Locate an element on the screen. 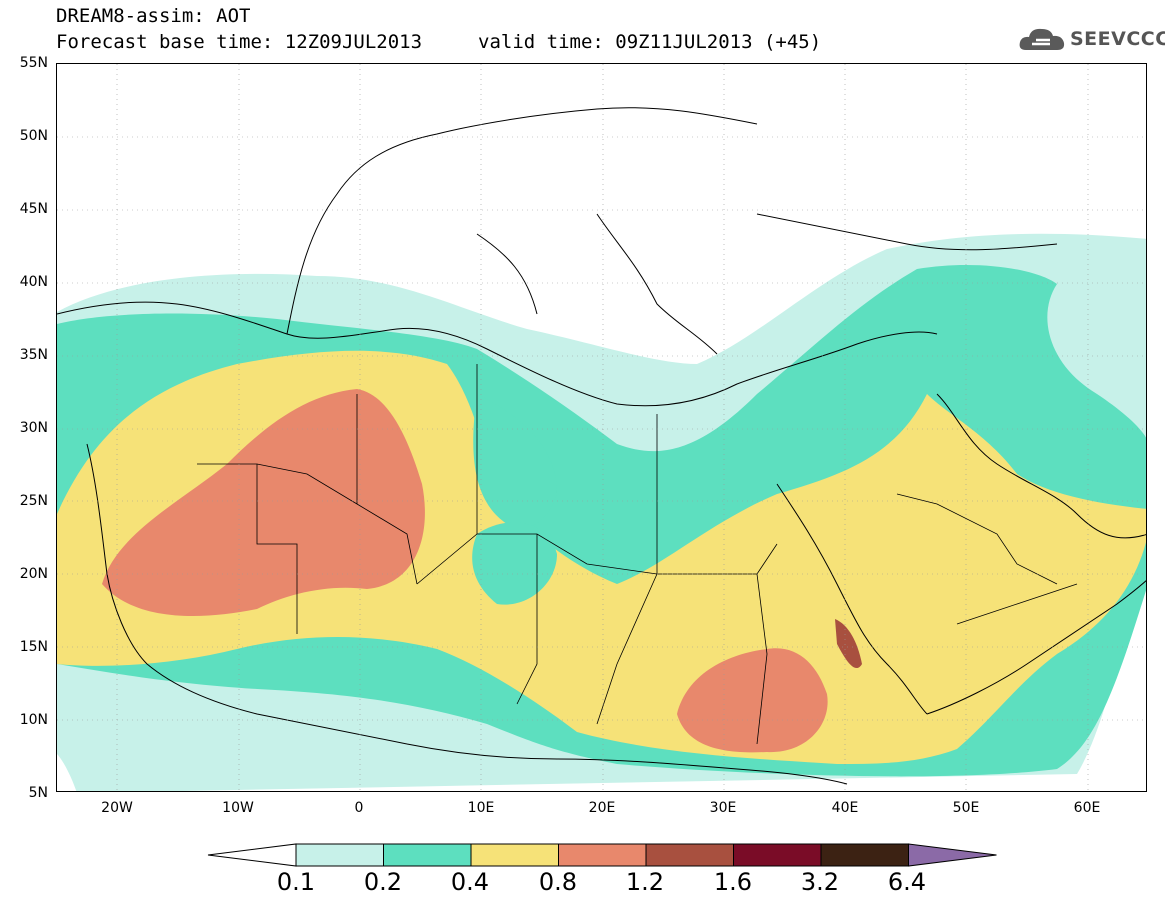 The height and width of the screenshot is (905, 1165). colorbar-label: 6.4 is located at coordinates (907, 882).